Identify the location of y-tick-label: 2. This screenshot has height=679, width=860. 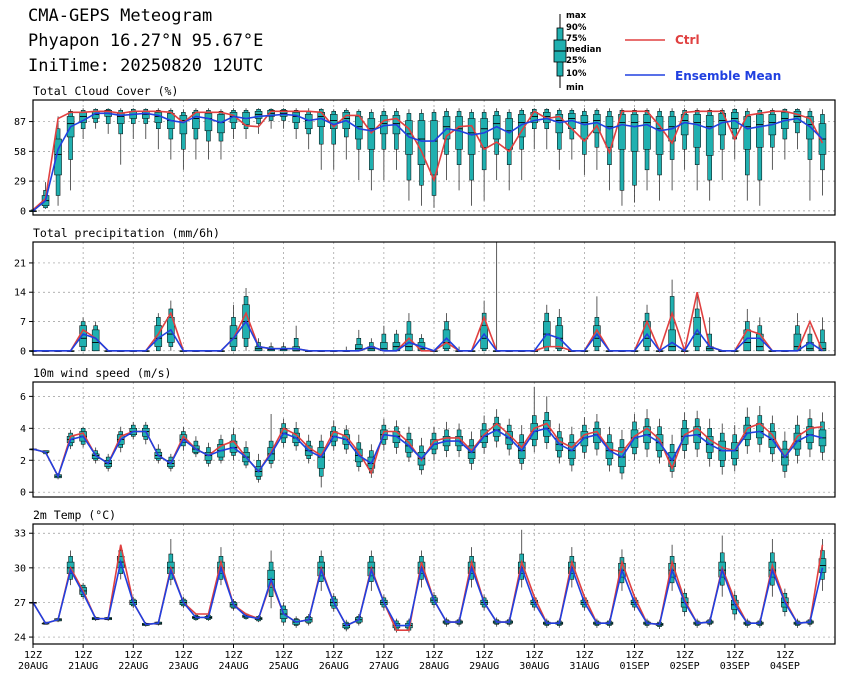
(23, 461).